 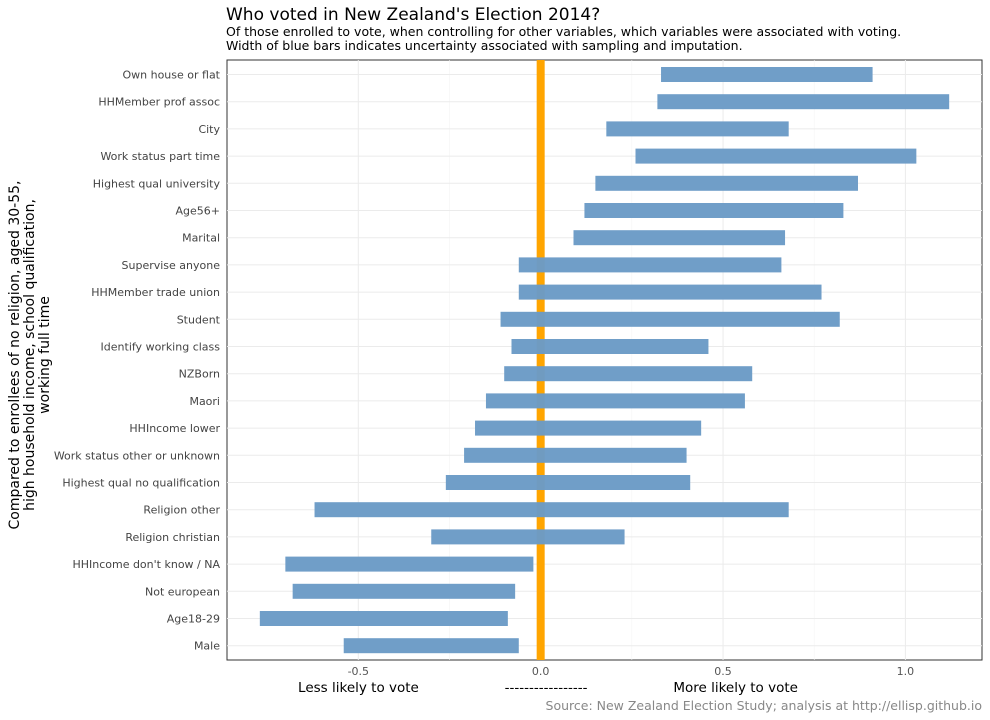 I want to click on category-label-16: Religion other, so click(x=181, y=510).